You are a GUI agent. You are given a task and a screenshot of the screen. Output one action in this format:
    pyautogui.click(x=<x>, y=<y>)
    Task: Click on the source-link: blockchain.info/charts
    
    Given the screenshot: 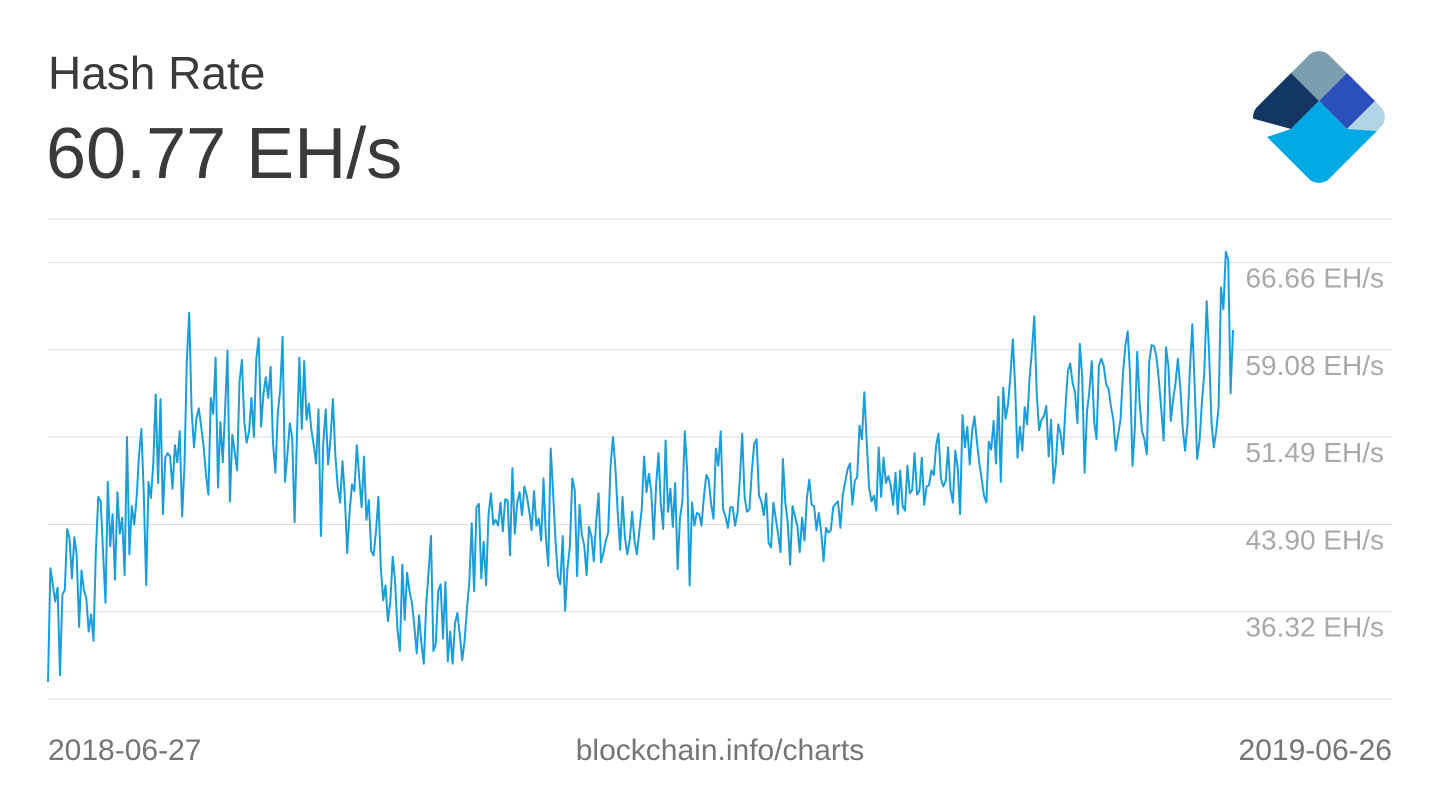 What is the action you would take?
    pyautogui.click(x=720, y=750)
    